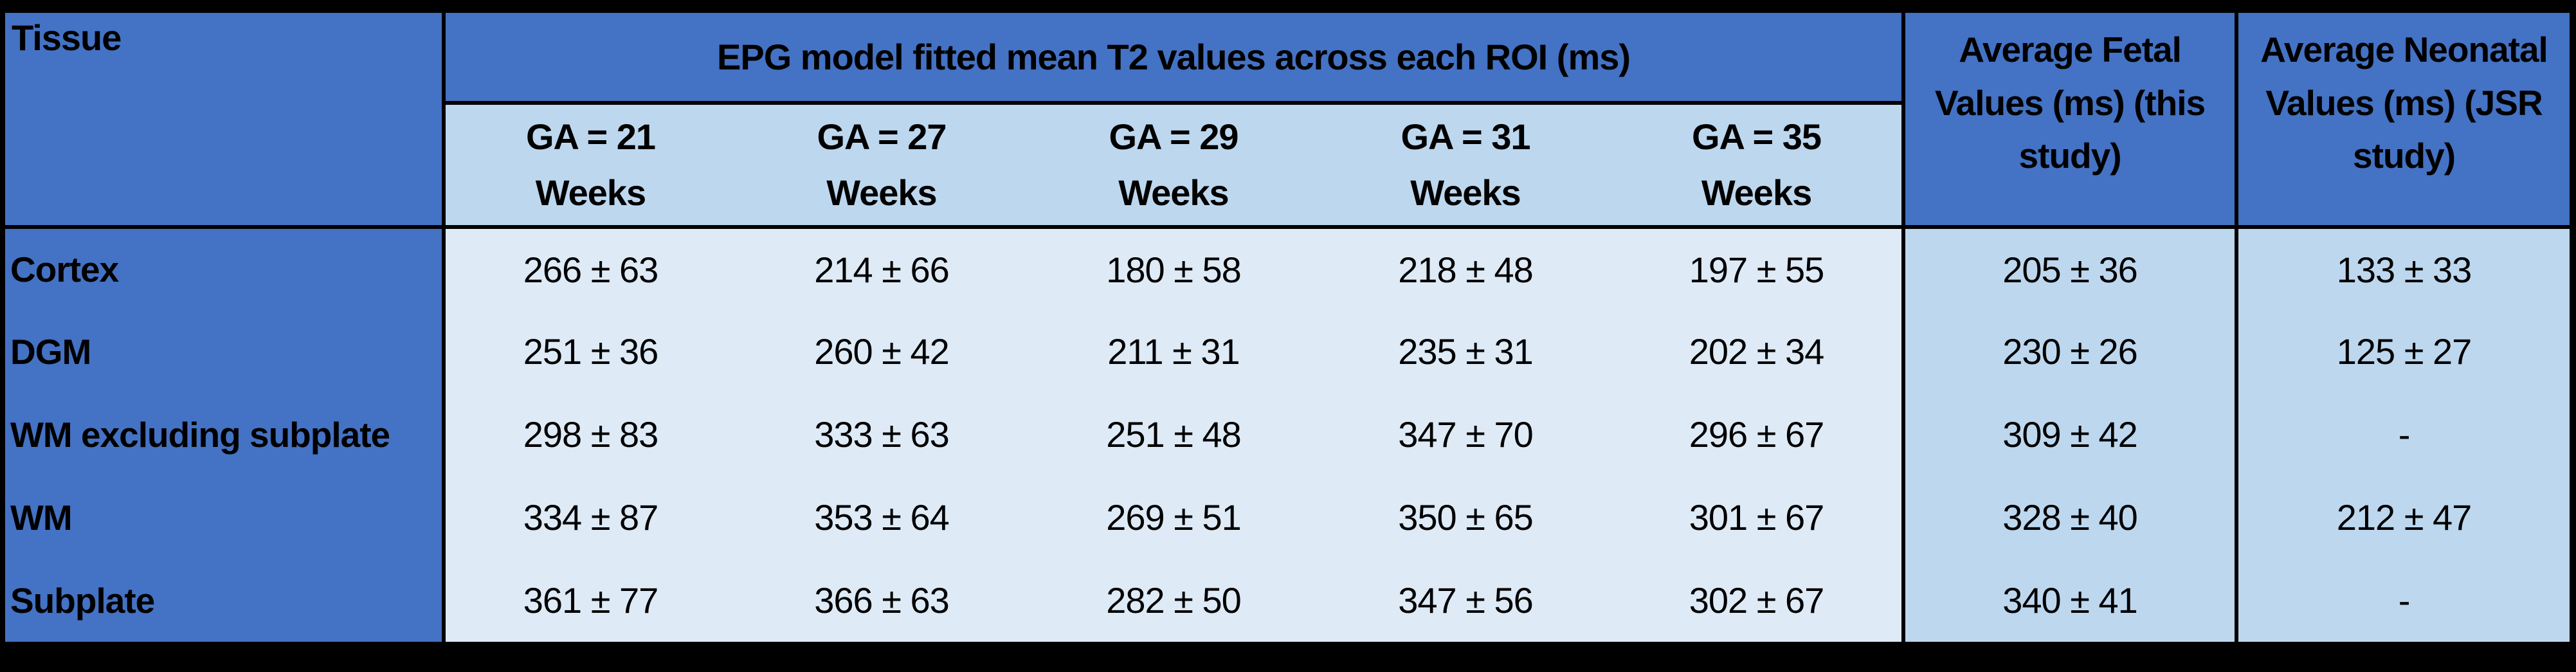  Describe the element at coordinates (1757, 268) in the screenshot. I see `t2-value: 197 ± 55` at that location.